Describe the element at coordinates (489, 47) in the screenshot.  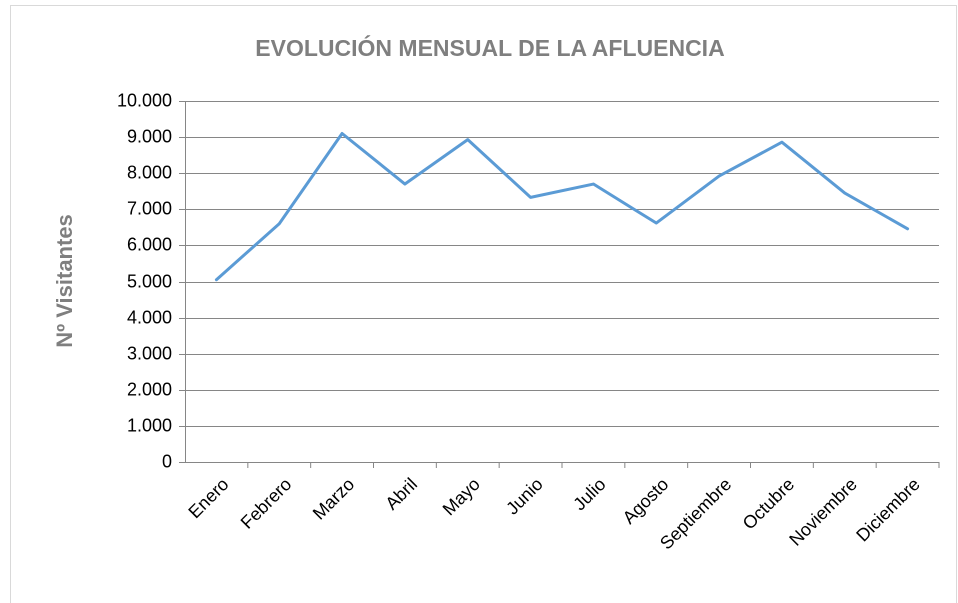
I see `chart-title: EVOLUCIÓN MENSUAL DE LA AFLUENCIA` at that location.